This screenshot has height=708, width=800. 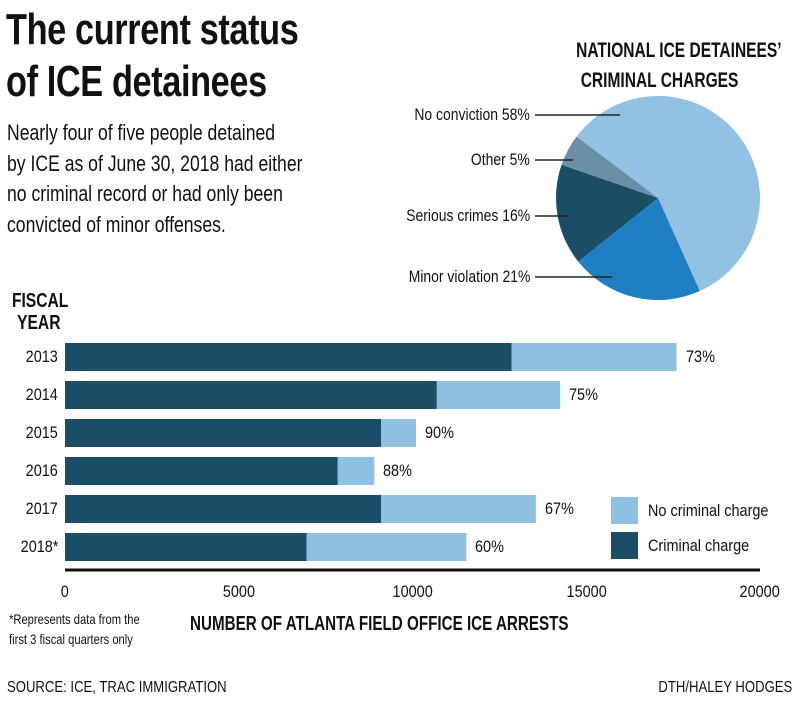 I want to click on y-axis-title: FISCAL YEAR, so click(x=39, y=312).